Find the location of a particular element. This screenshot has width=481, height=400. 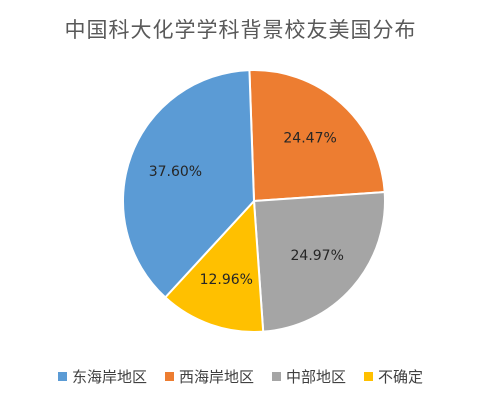

legend-swatch-west-coast is located at coordinates (169, 376).